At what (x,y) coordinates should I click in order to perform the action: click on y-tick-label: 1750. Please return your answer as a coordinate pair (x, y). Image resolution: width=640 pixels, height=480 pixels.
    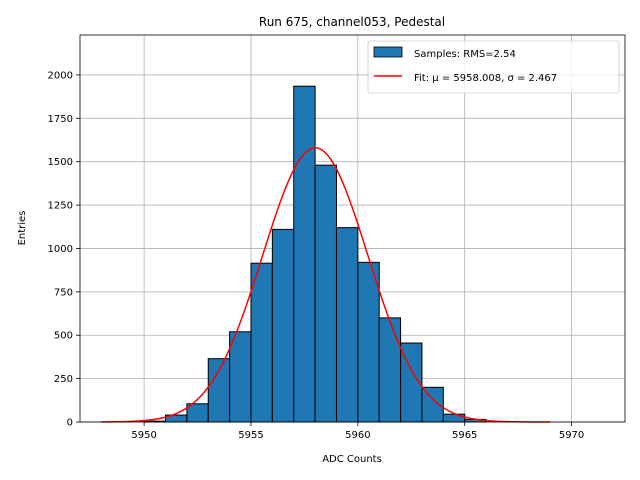
    Looking at the image, I should click on (60, 119).